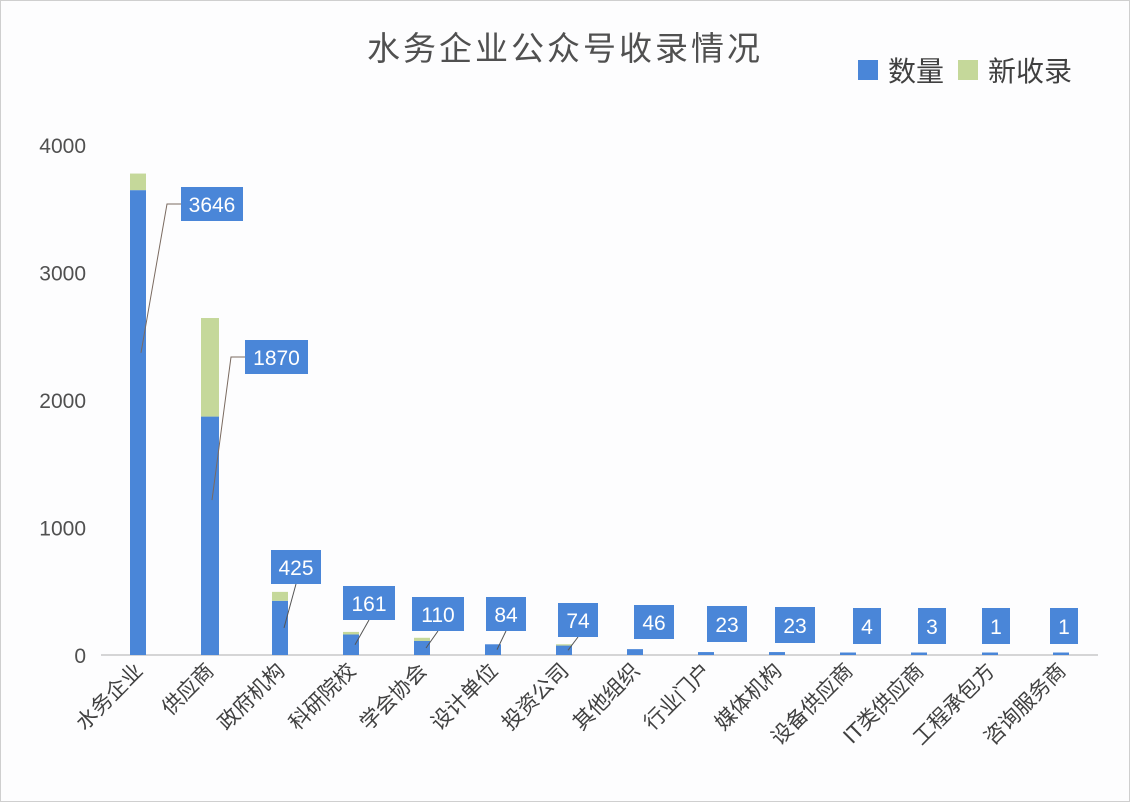 The image size is (1130, 802). I want to click on x-tick-label: 水务企业, so click(109, 697).